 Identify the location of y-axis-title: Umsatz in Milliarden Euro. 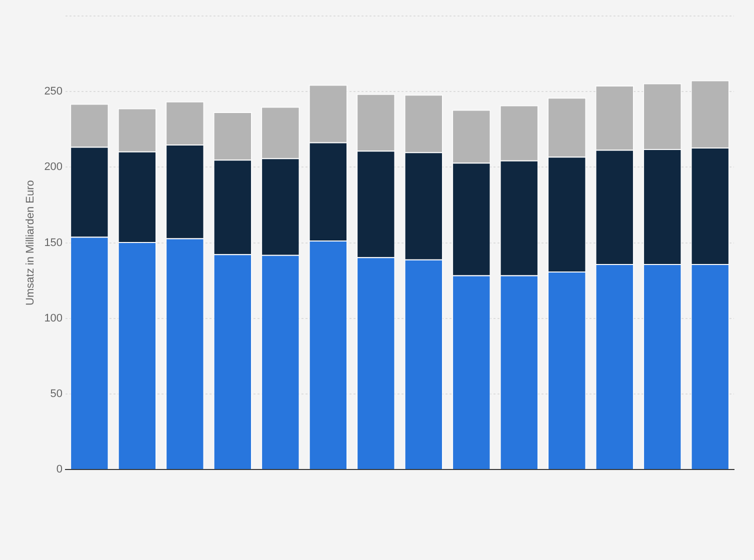
(30, 243).